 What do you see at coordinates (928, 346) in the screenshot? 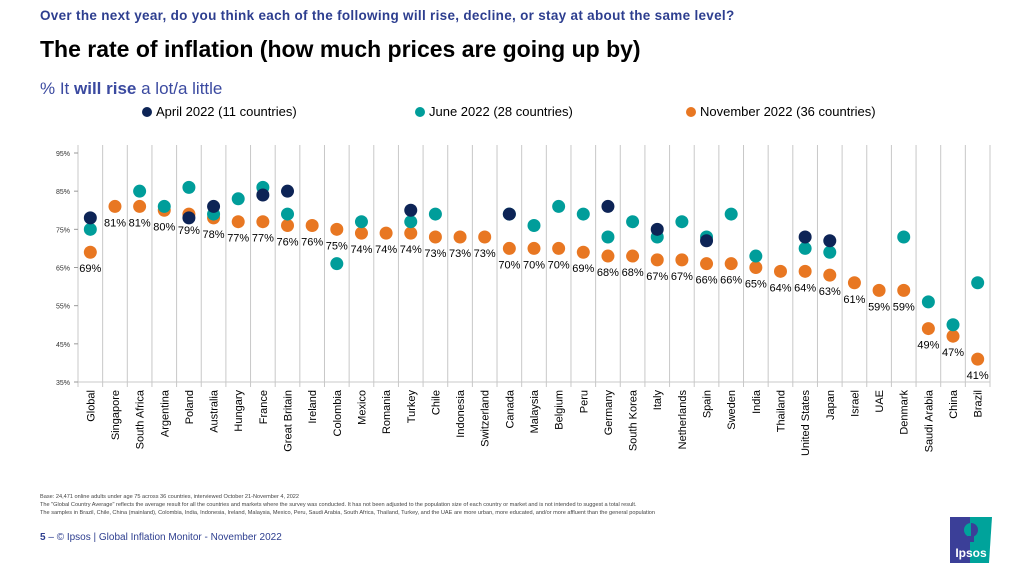
I see `data-label-november: 49%` at bounding box center [928, 346].